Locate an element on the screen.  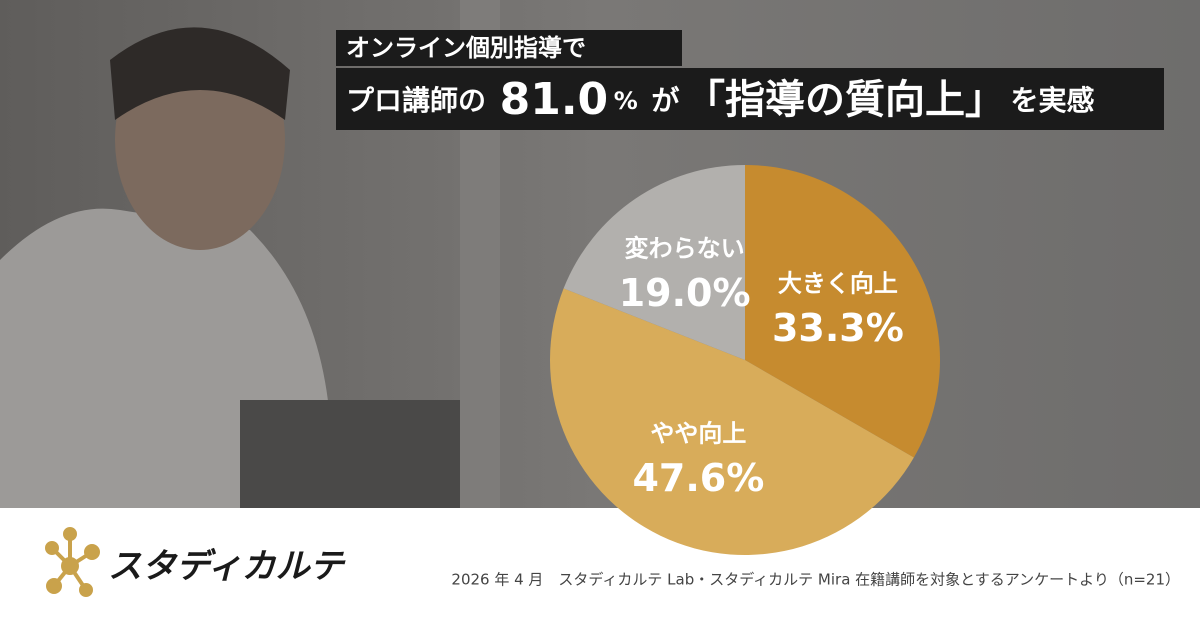
title-part: 81.0 is located at coordinates (554, 99).